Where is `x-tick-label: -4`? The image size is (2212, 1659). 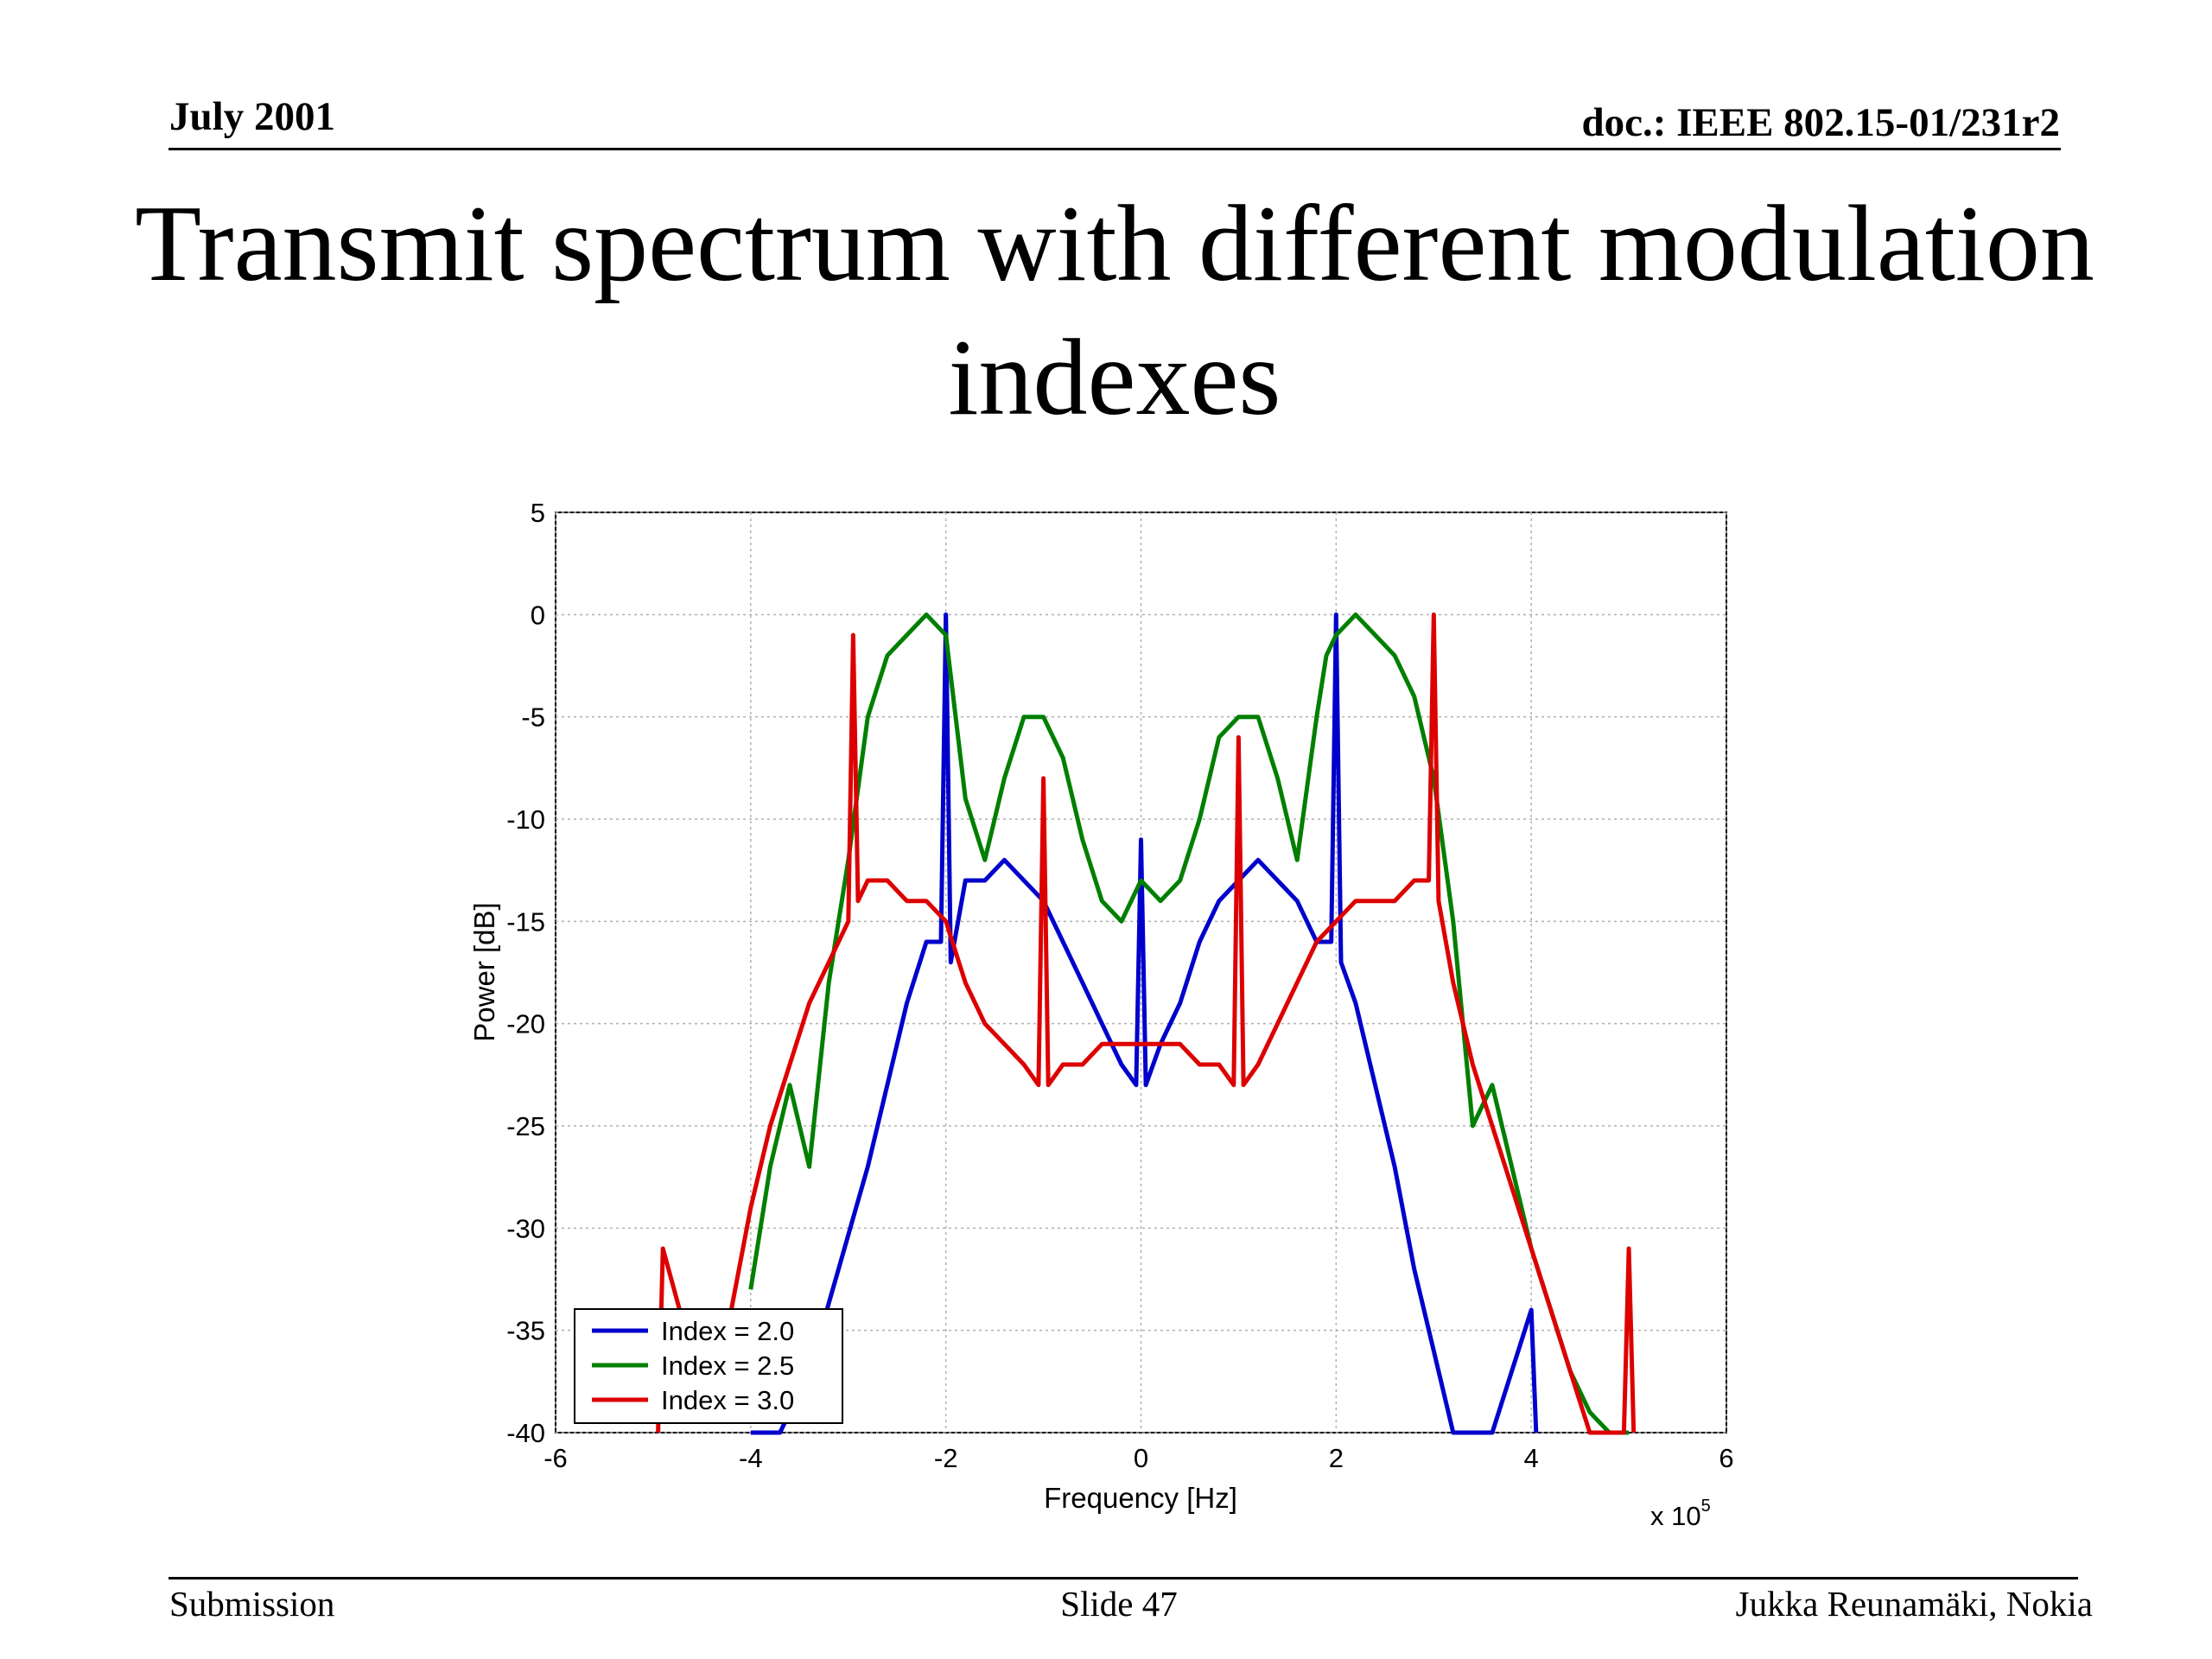
x-tick-label: -4 is located at coordinates (751, 1458).